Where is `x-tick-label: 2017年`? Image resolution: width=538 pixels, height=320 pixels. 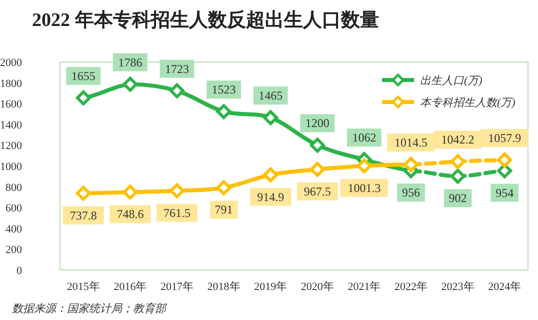 x-tick-label: 2017年 is located at coordinates (177, 287).